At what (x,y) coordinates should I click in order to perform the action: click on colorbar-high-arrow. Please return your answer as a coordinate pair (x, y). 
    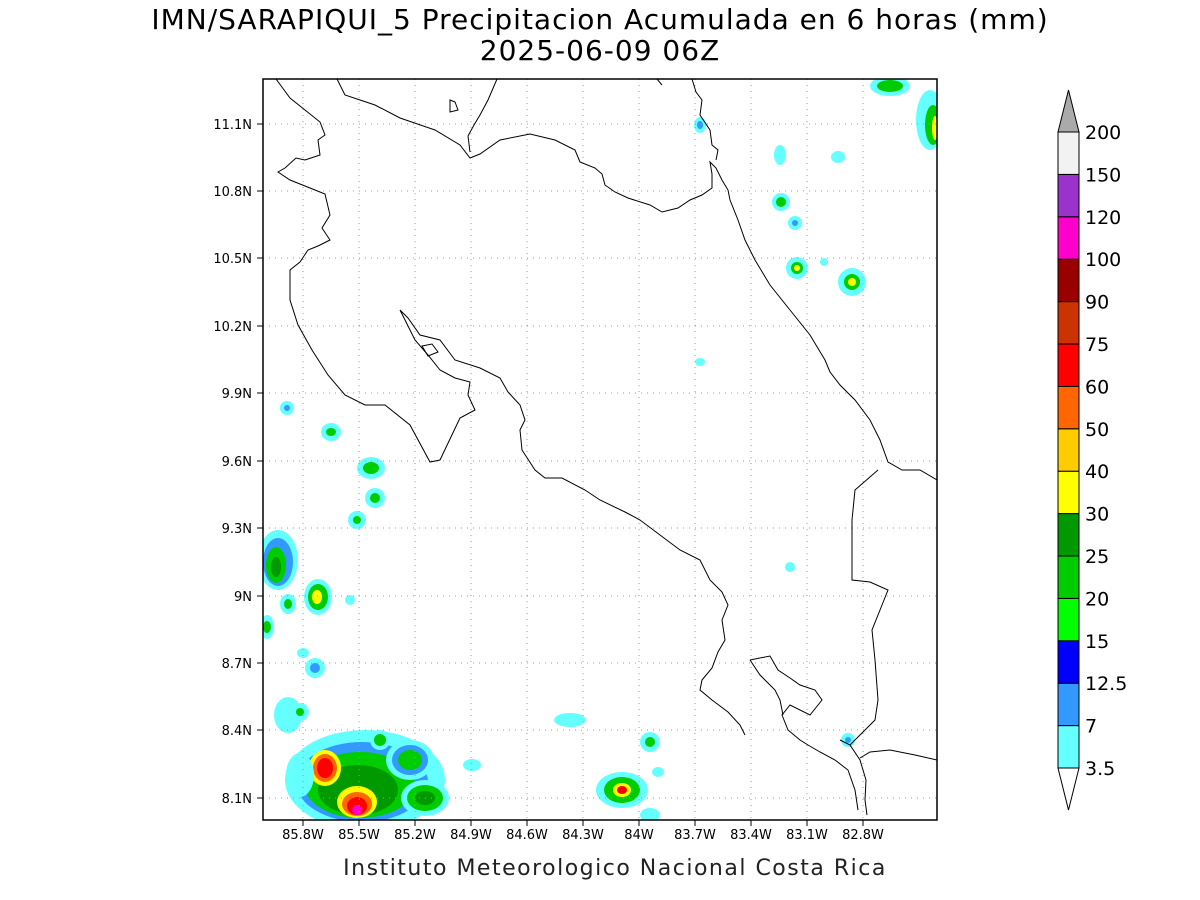
    Looking at the image, I should click on (1068, 111).